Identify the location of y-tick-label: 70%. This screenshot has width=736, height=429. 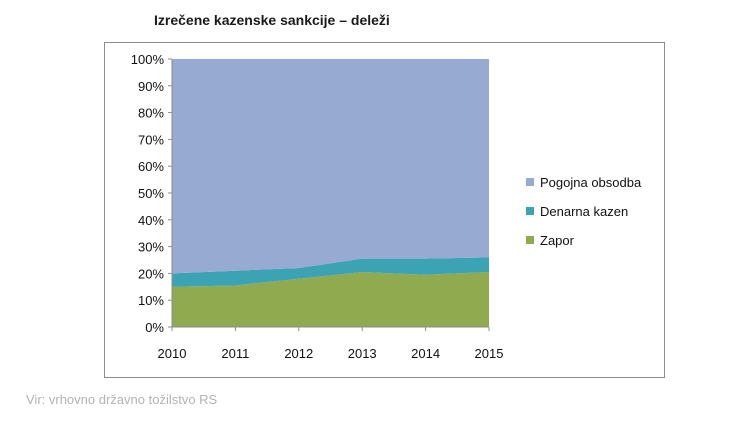
(151, 139).